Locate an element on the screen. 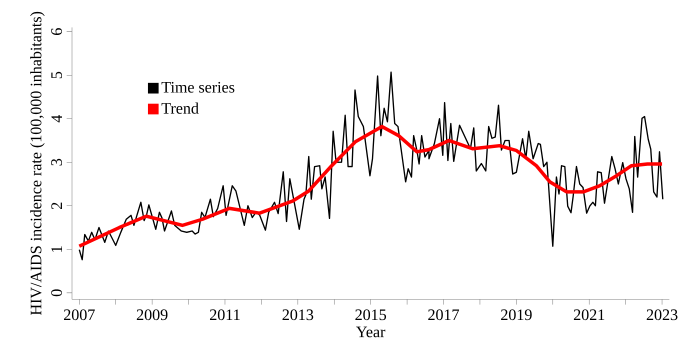 This screenshot has height=358, width=685. x-tick-label: 2021 is located at coordinates (589, 314).